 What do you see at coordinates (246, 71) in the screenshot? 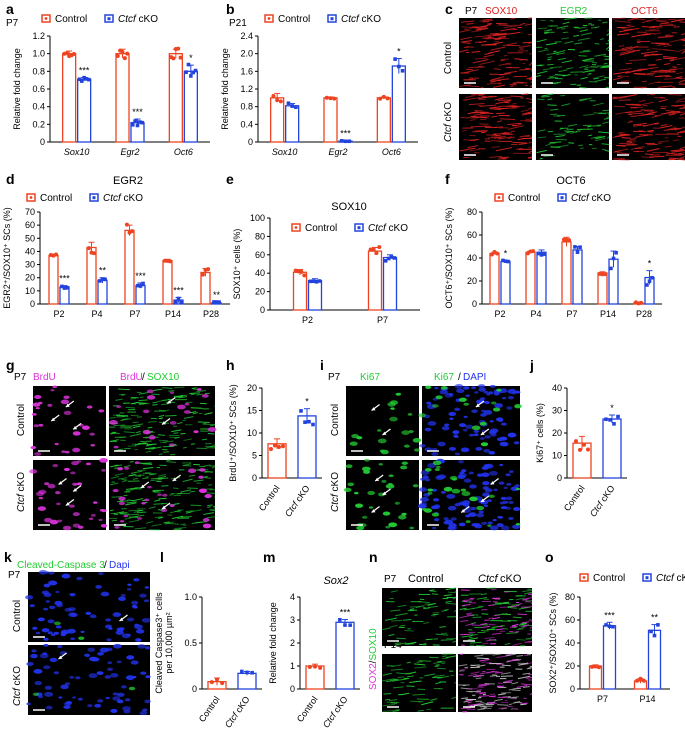
I see `b-y-tick-label: 1.6` at bounding box center [246, 71].